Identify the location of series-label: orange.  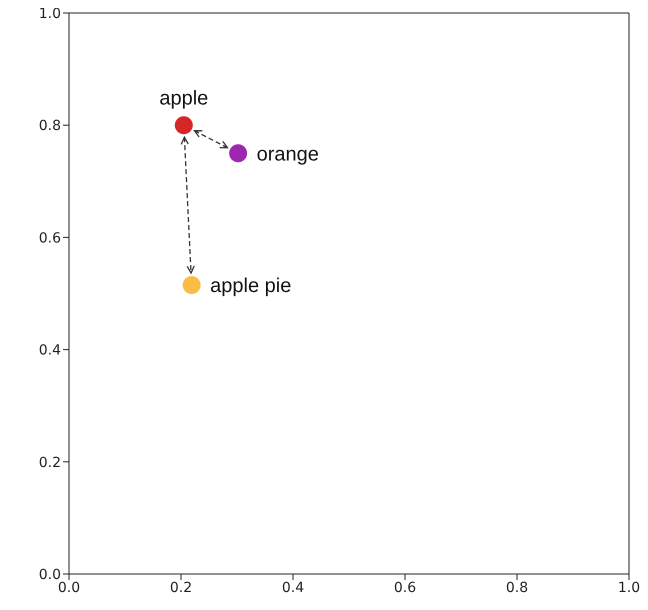
(287, 154).